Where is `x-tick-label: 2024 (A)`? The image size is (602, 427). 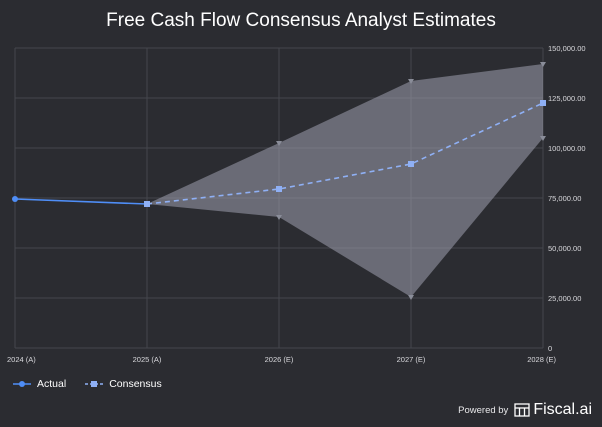 x-tick-label: 2024 (A) is located at coordinates (21, 359).